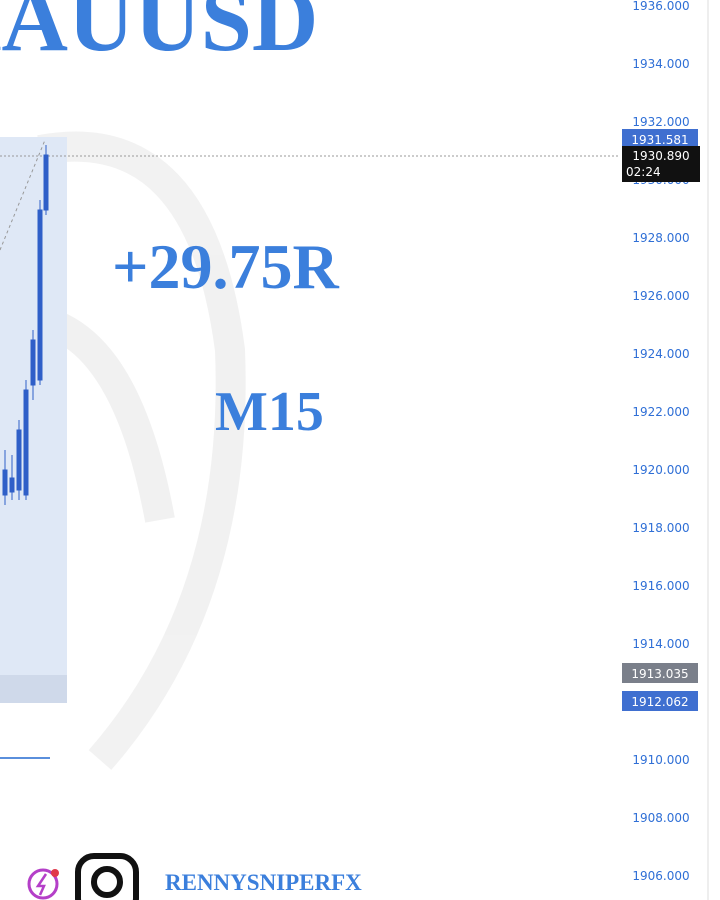 The image size is (720, 900). I want to click on price-label: 1934.000, so click(660, 64).